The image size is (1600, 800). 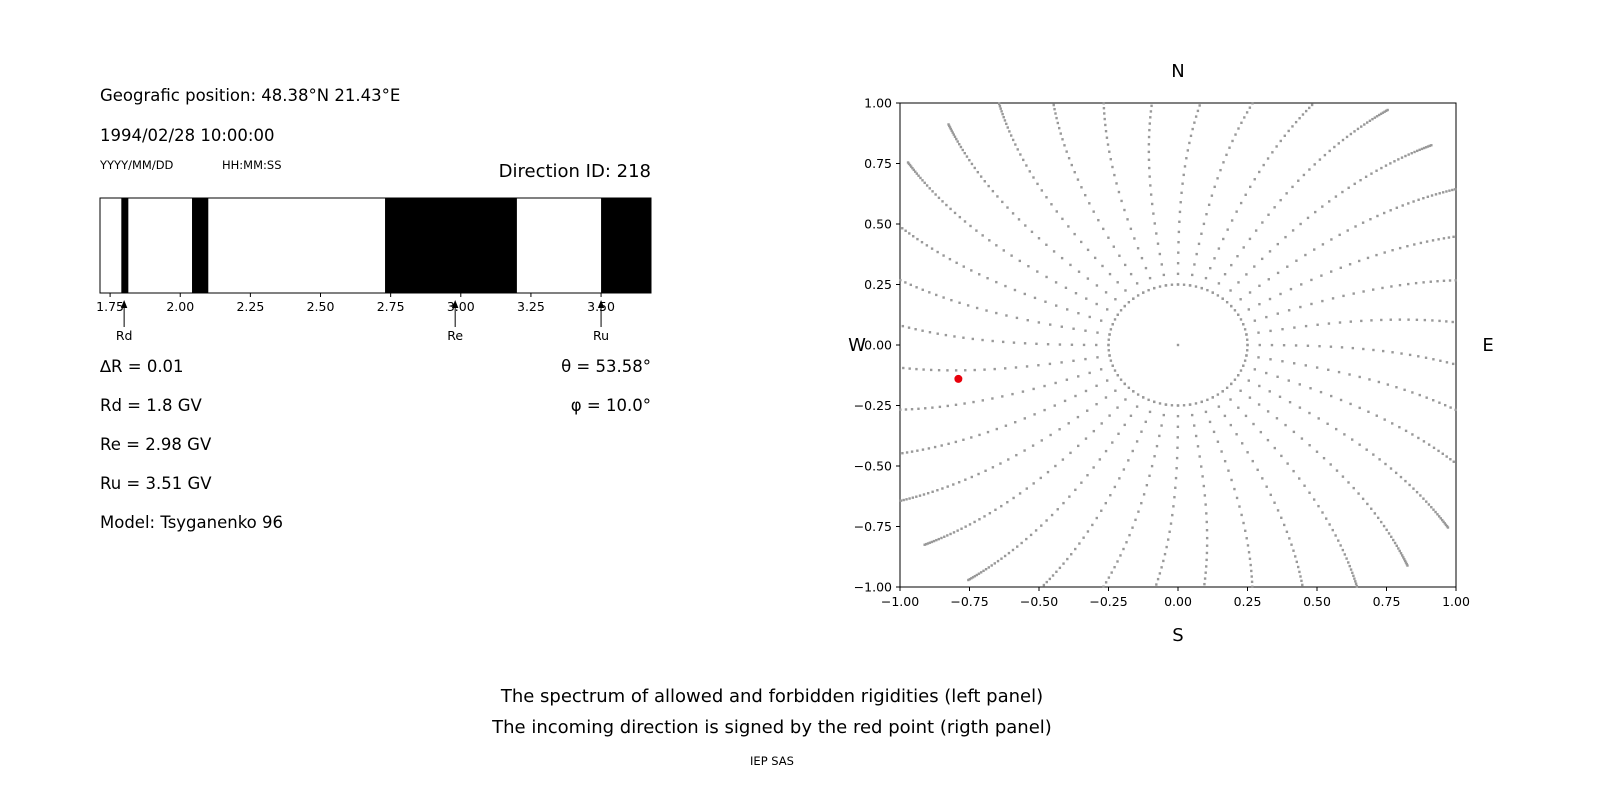 What do you see at coordinates (1248, 601) in the screenshot?
I see `x-tick-label: 0.25` at bounding box center [1248, 601].